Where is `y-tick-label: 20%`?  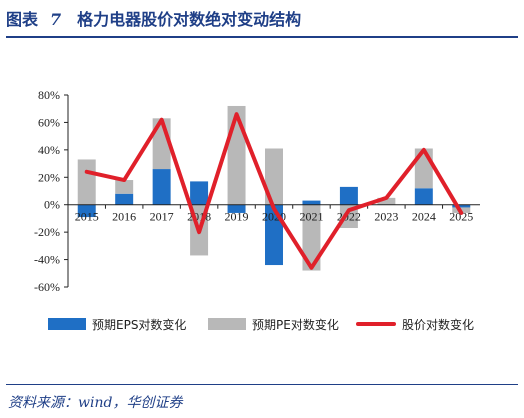 y-tick-label: 20% is located at coordinates (49, 177).